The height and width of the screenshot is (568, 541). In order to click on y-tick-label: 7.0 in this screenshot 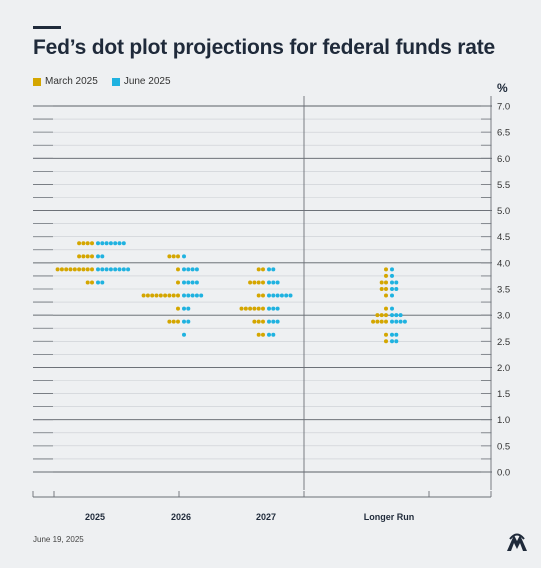, I will do `click(503, 107)`.